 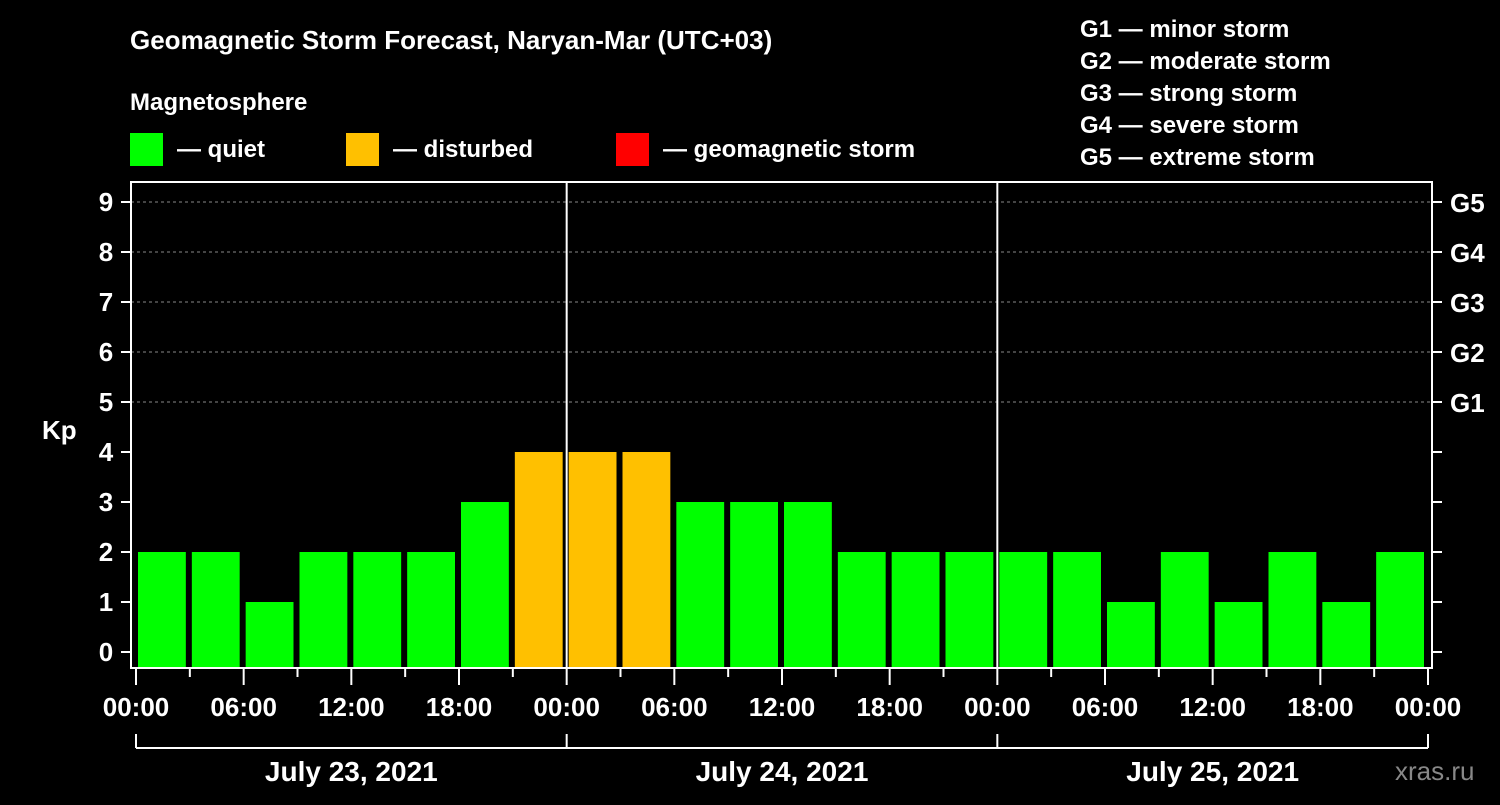 What do you see at coordinates (1205, 61) in the screenshot?
I see `storm-scale-item: G2 — moderate storm` at bounding box center [1205, 61].